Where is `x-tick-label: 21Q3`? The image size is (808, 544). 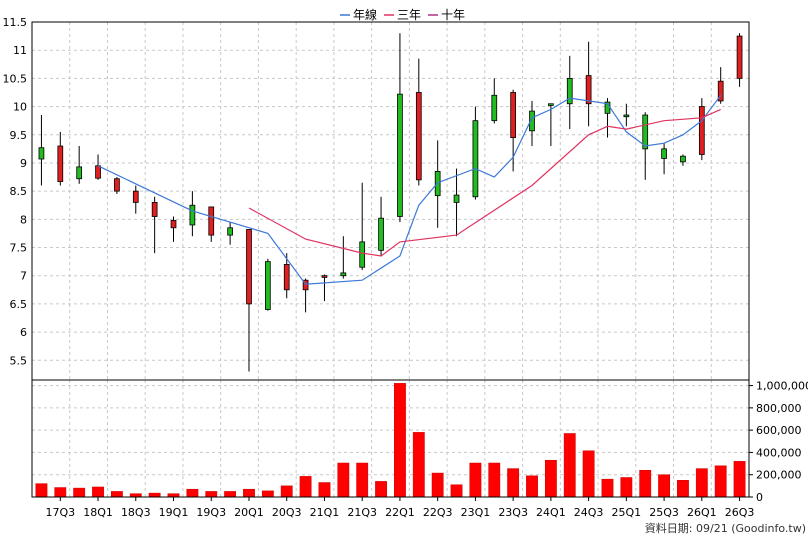
x-tick-label: 21Q3 is located at coordinates (362, 512).